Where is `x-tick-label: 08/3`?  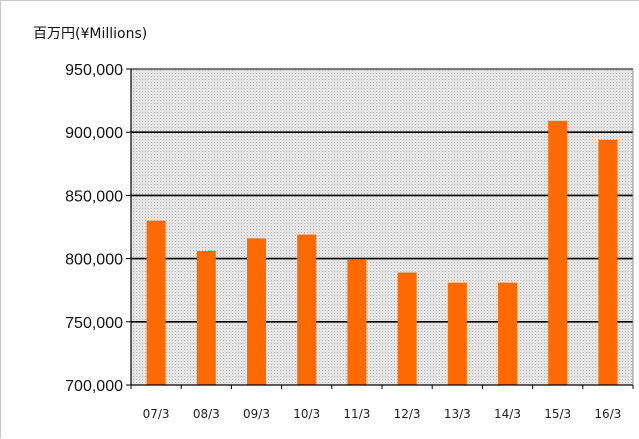 x-tick-label: 08/3 is located at coordinates (206, 414).